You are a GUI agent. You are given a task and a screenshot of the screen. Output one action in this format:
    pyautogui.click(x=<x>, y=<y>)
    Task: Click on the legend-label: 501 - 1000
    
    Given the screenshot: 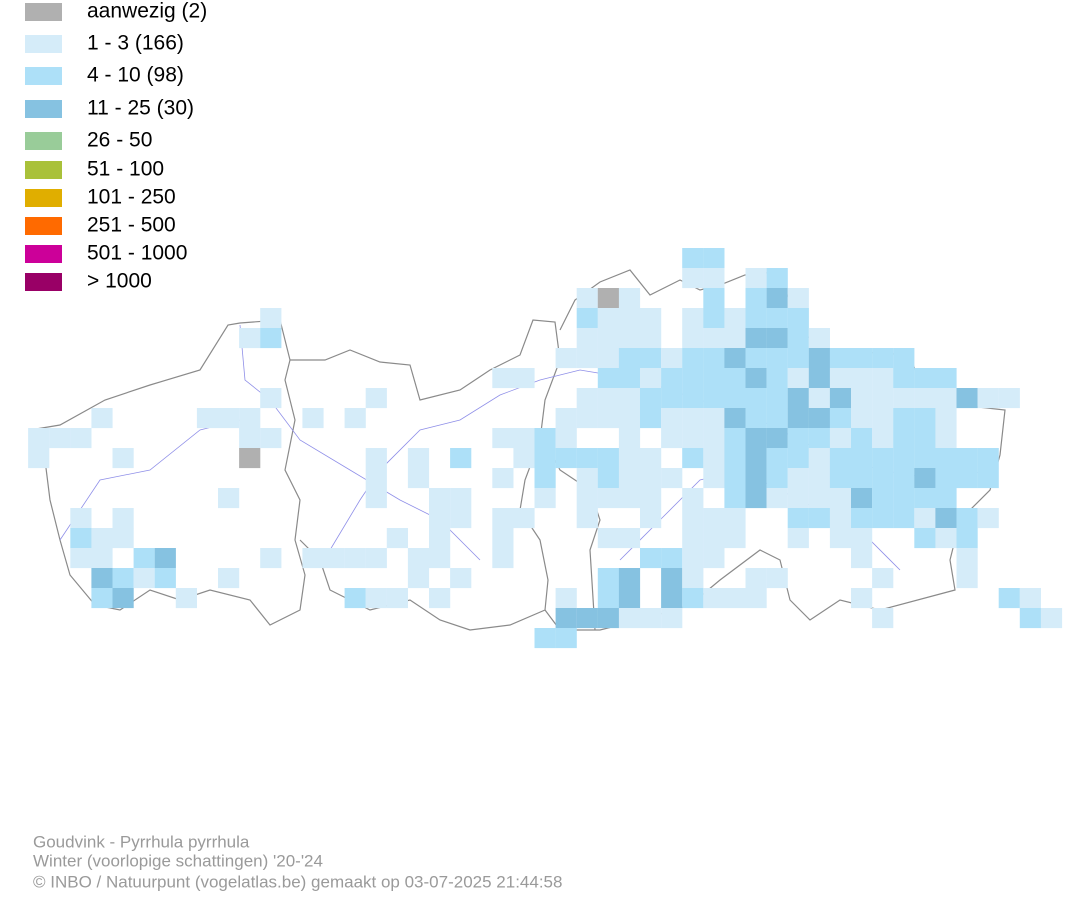 What is the action you would take?
    pyautogui.click(x=137, y=253)
    